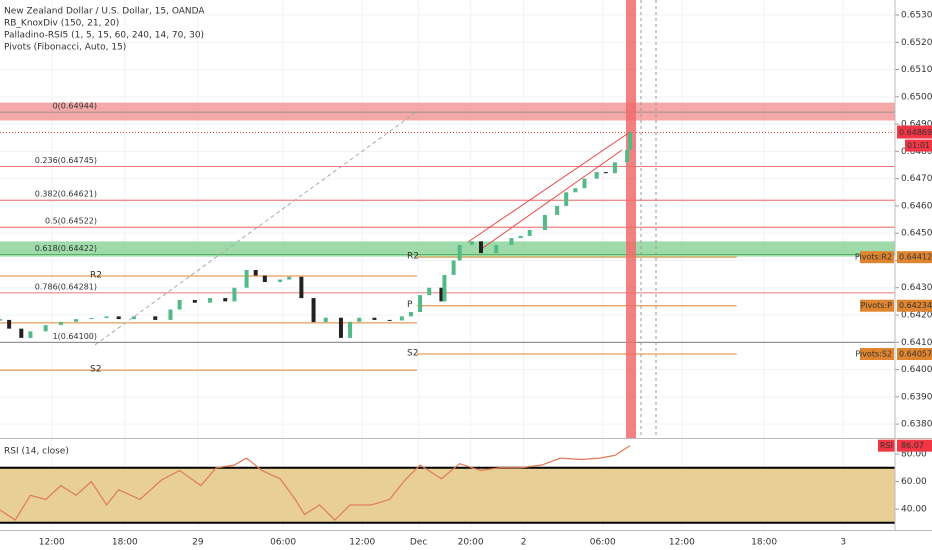  Describe the element at coordinates (412, 354) in the screenshot. I see `pivot-name: S2` at that location.